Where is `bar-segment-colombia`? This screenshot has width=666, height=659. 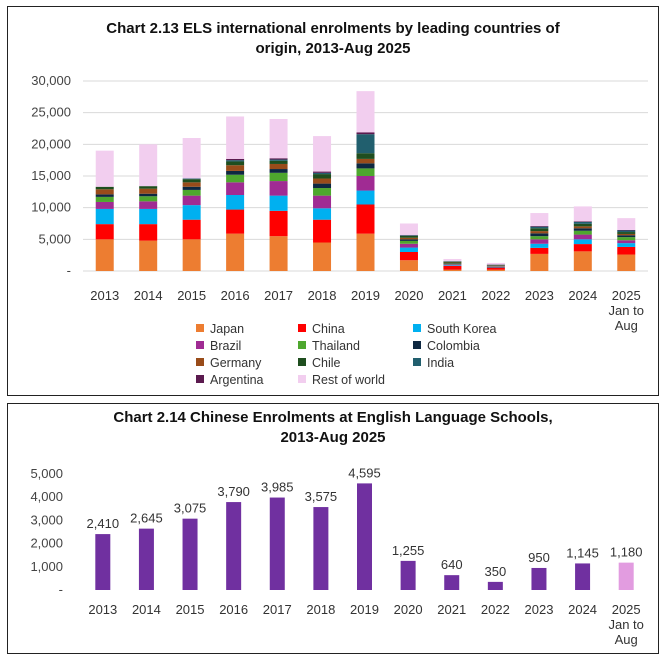
bar-segment-colombia is located at coordinates (582, 229).